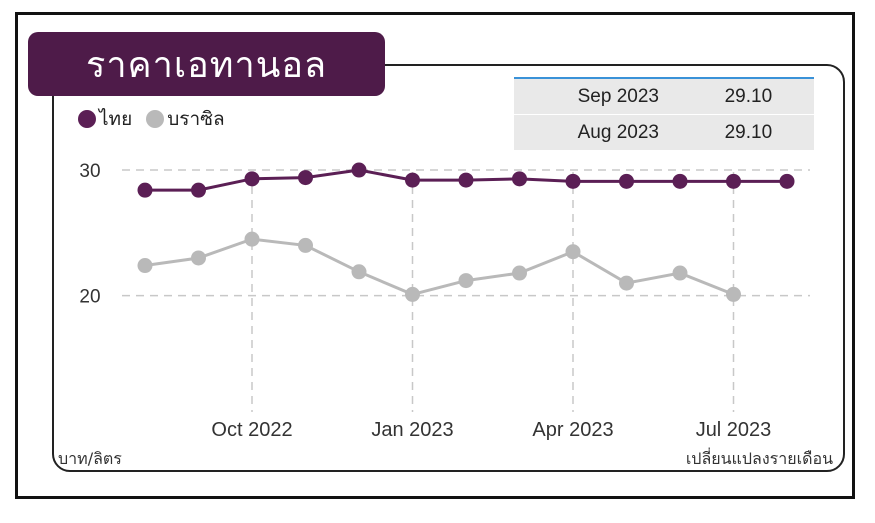  What do you see at coordinates (618, 96) in the screenshot?
I see `table-cell-month: Sep 2023` at bounding box center [618, 96].